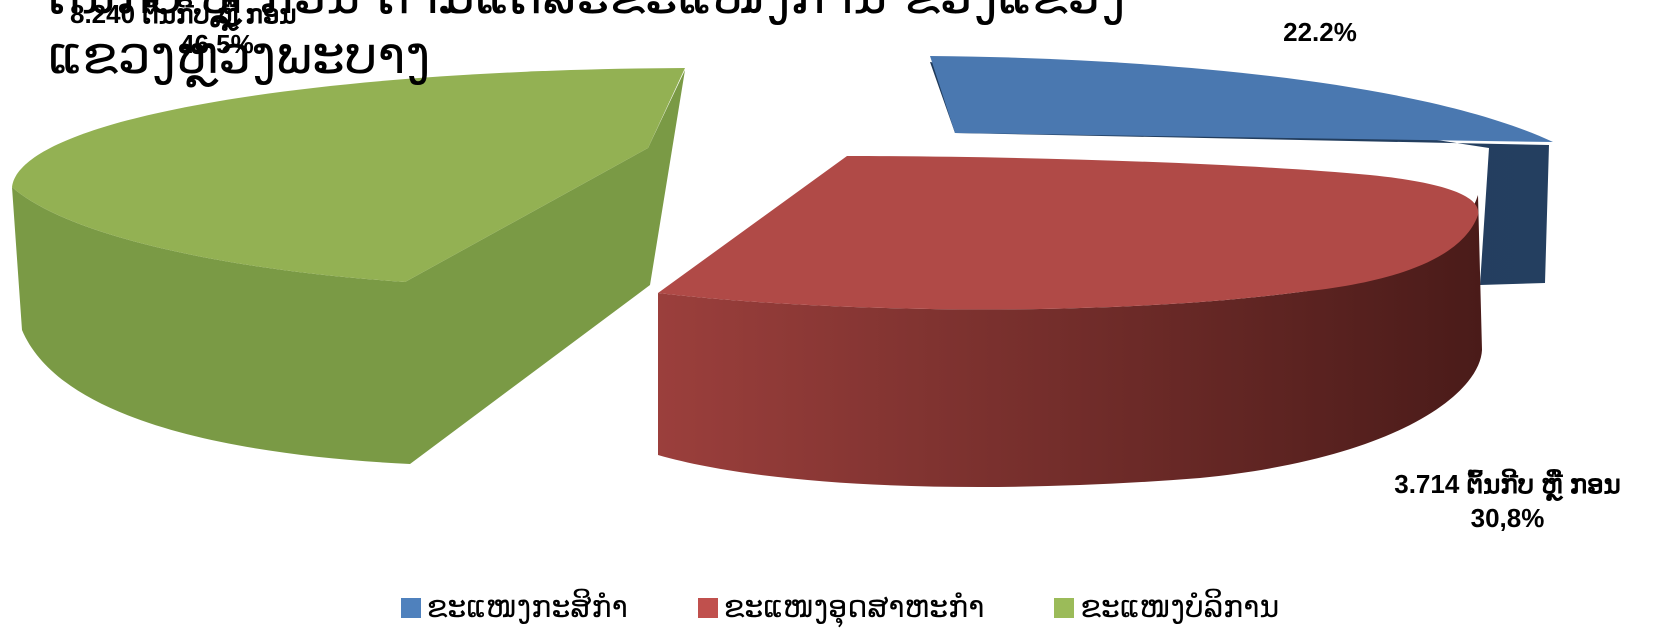 The height and width of the screenshot is (635, 1680). I want to click on data-label-agriculture-percent: 22.2%, so click(1320, 32).